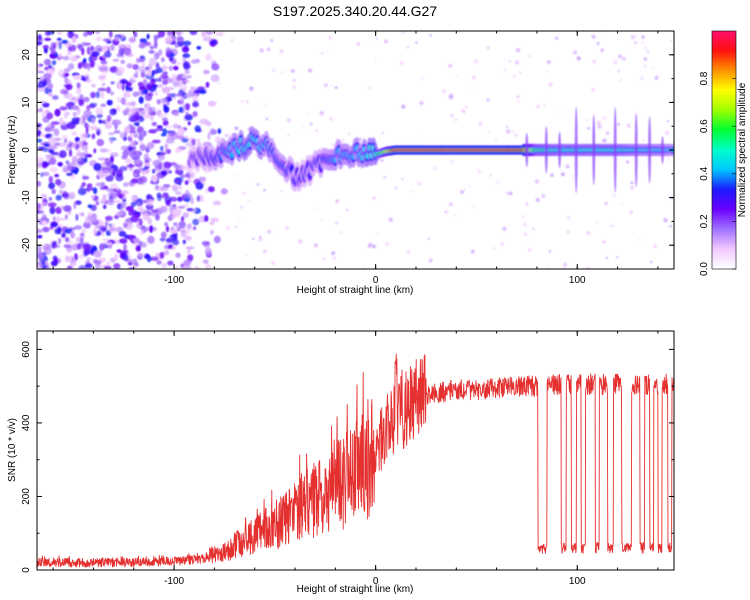 This screenshot has width=750, height=600. I want to click on y-tick-label: 10, so click(26, 102).